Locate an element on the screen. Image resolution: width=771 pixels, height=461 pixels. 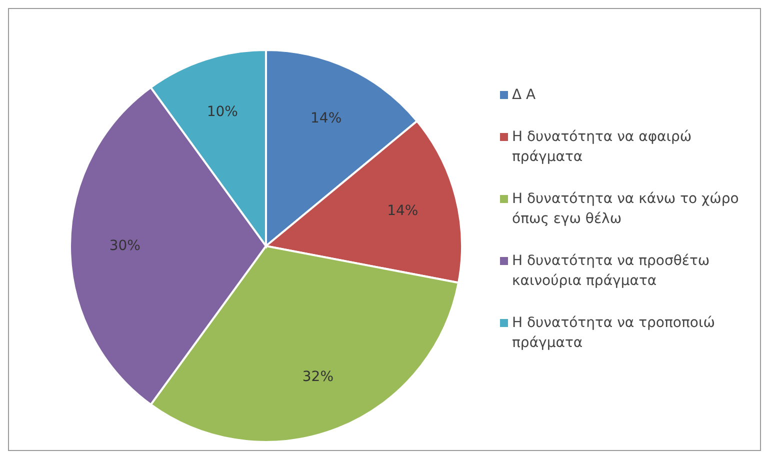
data-label: 32% is located at coordinates (318, 377).